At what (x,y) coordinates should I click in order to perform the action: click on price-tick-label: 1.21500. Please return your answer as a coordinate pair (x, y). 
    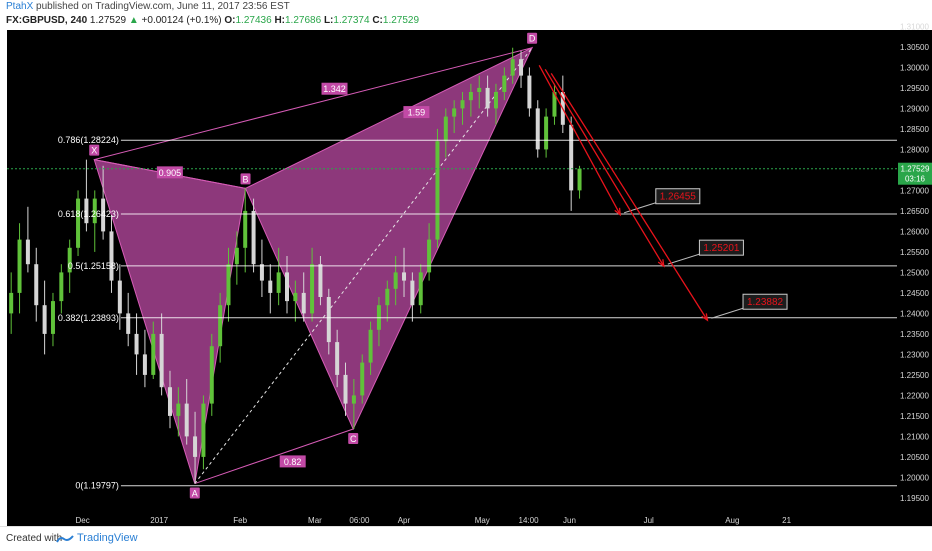
    Looking at the image, I should click on (914, 416).